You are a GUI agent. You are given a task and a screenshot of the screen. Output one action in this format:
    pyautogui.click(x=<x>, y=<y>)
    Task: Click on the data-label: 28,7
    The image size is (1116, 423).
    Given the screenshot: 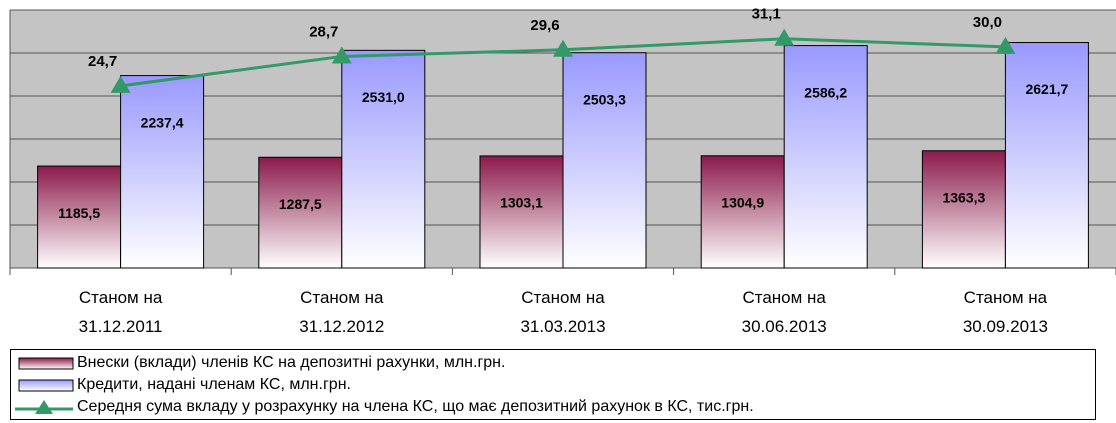 What is the action you would take?
    pyautogui.click(x=323, y=31)
    